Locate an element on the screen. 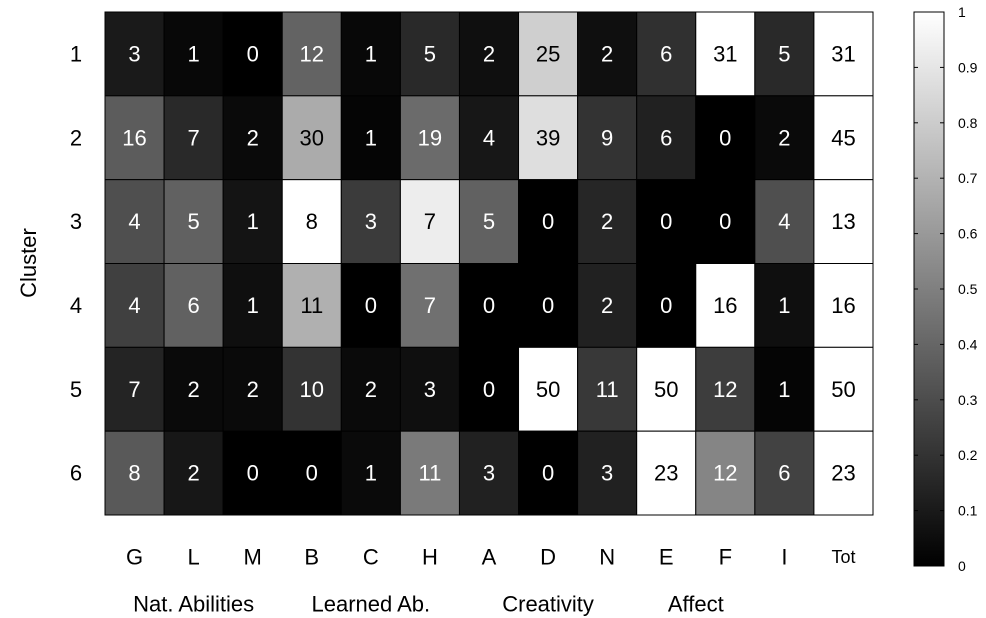 The height and width of the screenshot is (618, 986). heatmap-cell-r4-E is located at coordinates (666, 305).